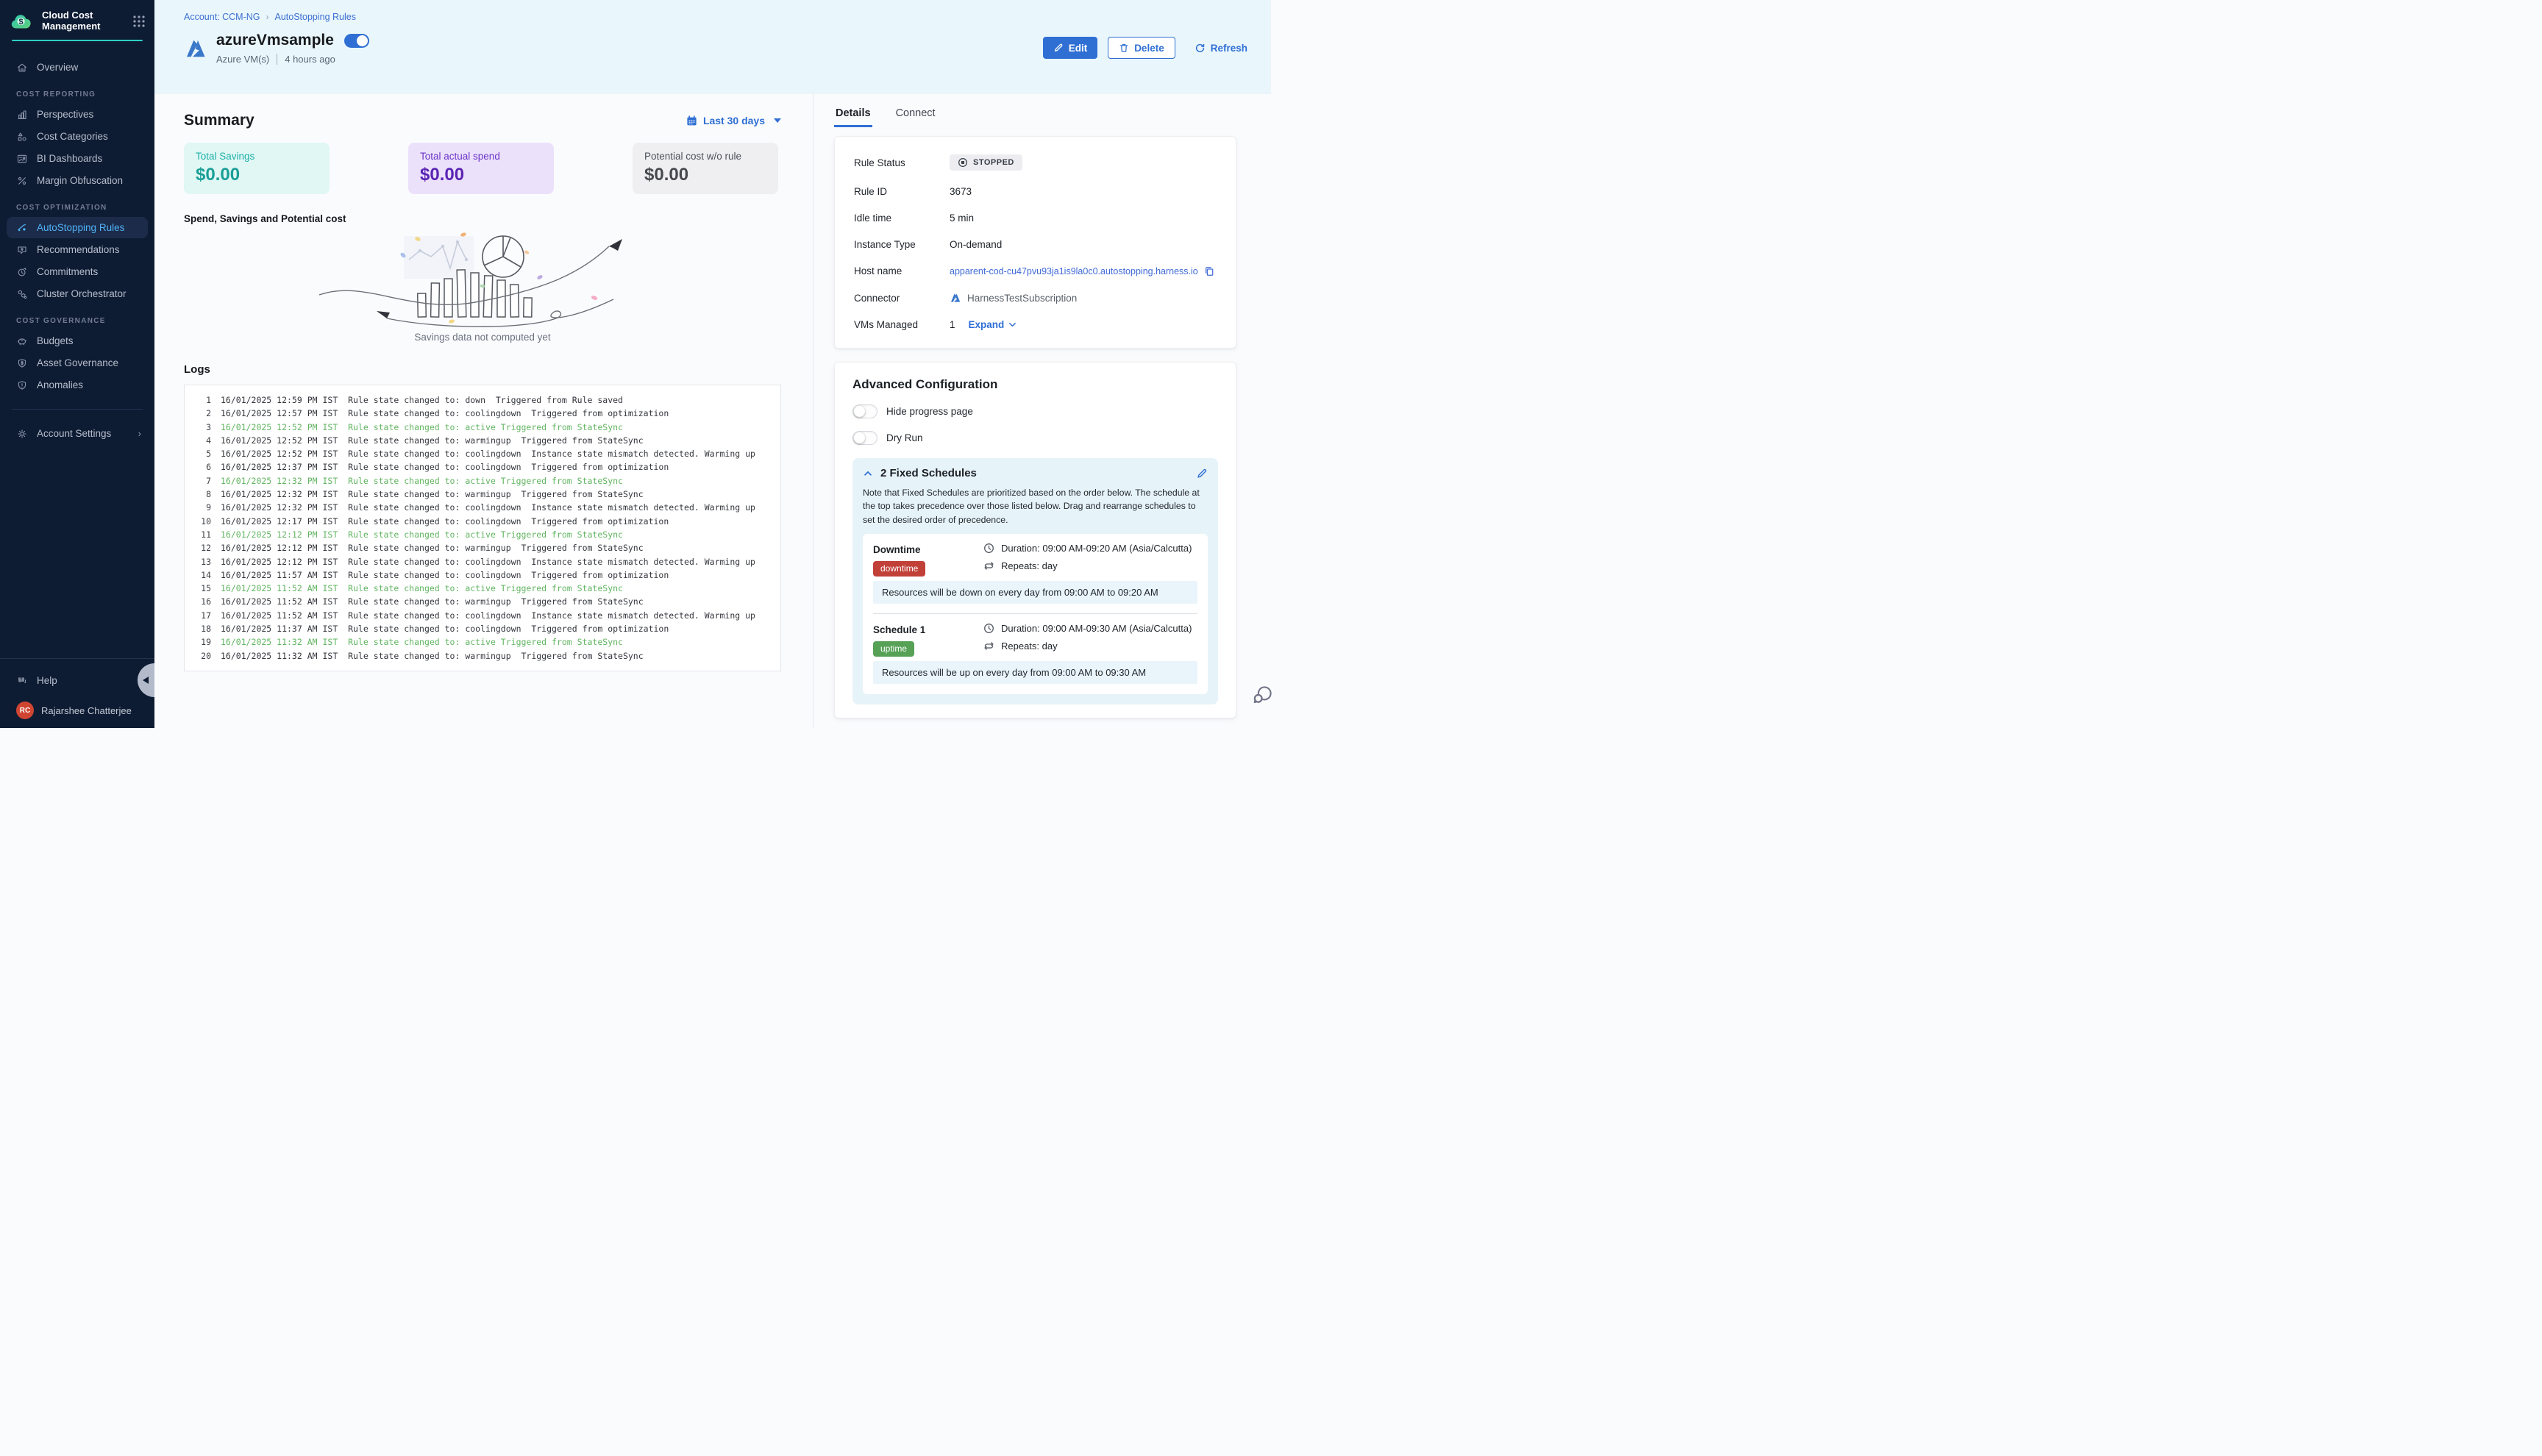 This screenshot has width=2542, height=1456. What do you see at coordinates (994, 324) in the screenshot?
I see `expand-vms-button: Expand` at bounding box center [994, 324].